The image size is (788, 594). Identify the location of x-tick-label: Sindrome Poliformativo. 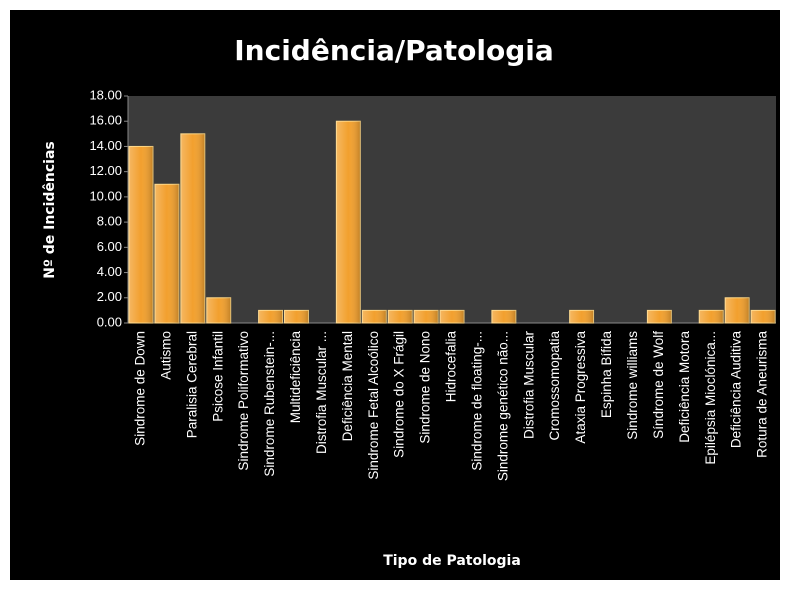
(243, 401).